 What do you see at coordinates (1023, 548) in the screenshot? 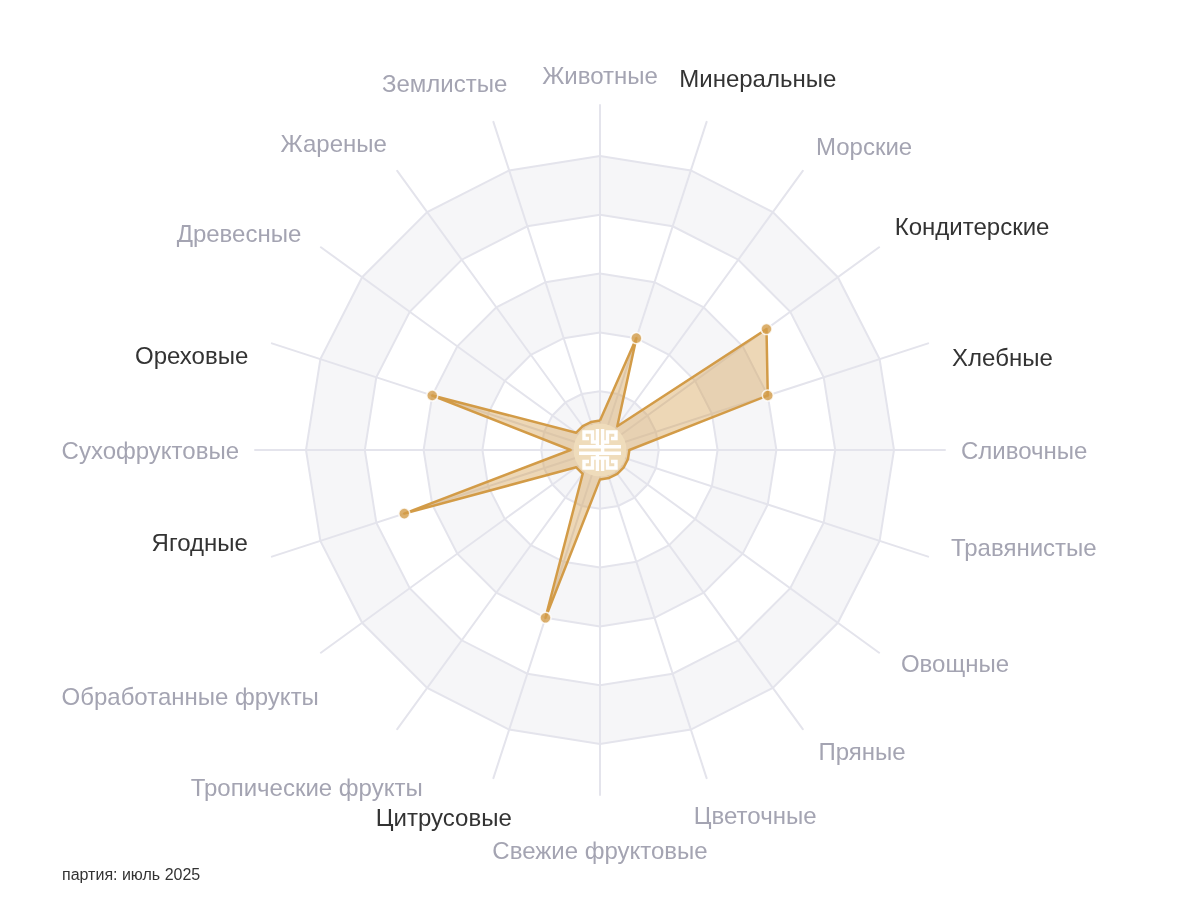
I see `spoke-label: Травянистые` at bounding box center [1023, 548].